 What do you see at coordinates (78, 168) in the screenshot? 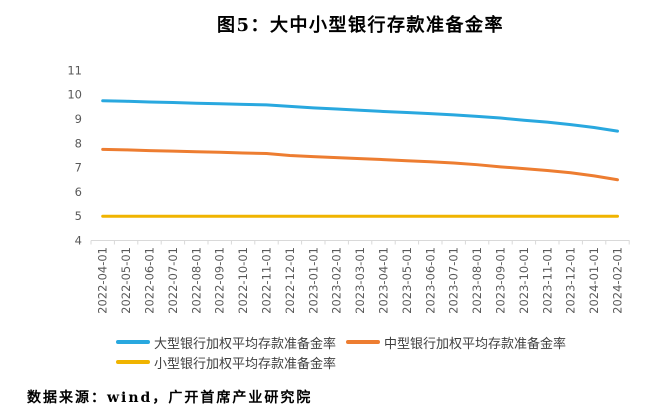
I see `y-tick-label: 7` at bounding box center [78, 168].